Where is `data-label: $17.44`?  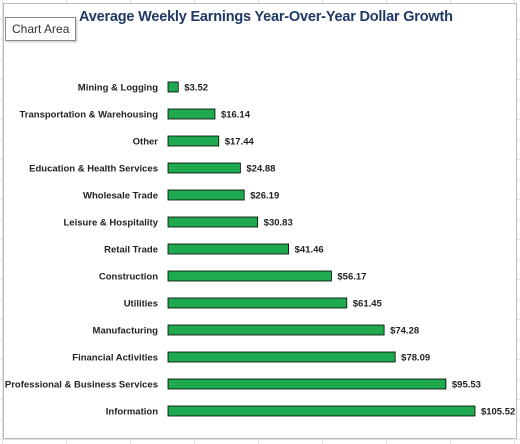 data-label: $17.44 is located at coordinates (240, 142).